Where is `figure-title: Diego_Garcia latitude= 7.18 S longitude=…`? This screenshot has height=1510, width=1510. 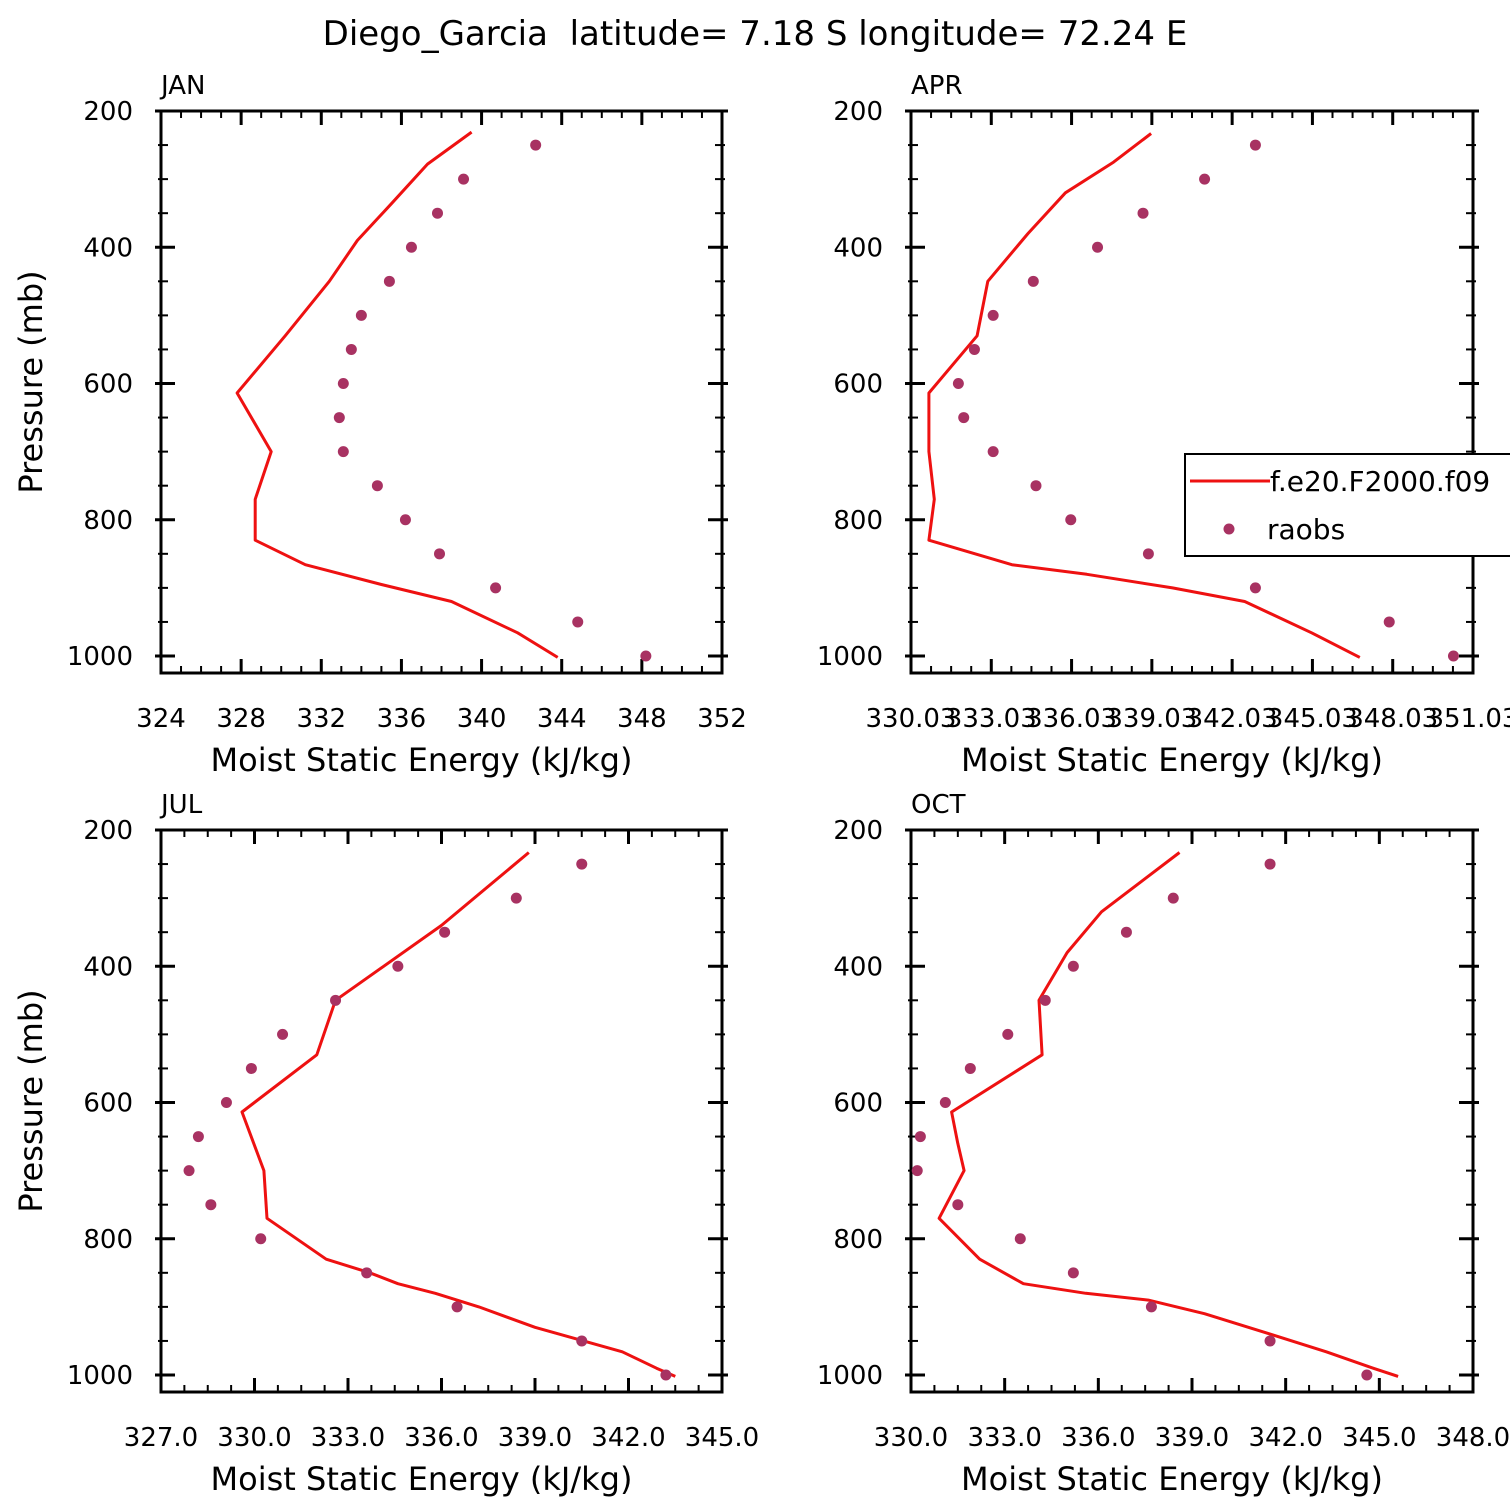
figure-title: Diego_Garcia latitude= 7.18 S longitude=… is located at coordinates (755, 34).